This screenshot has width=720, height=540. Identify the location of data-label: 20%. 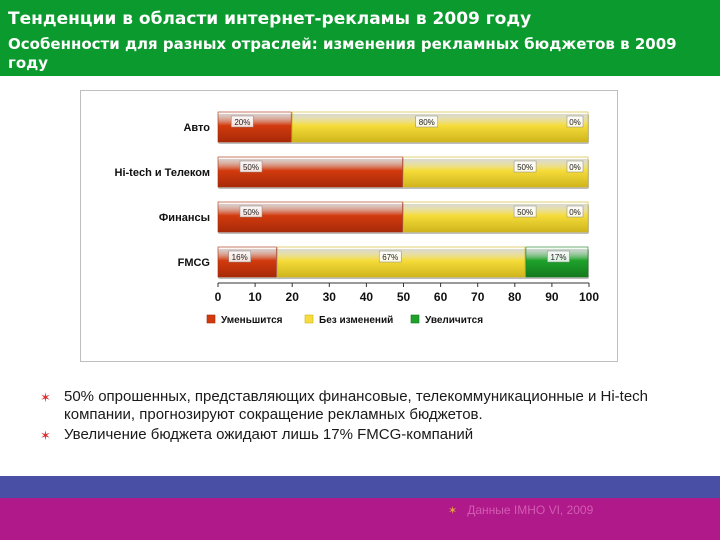
(242, 122).